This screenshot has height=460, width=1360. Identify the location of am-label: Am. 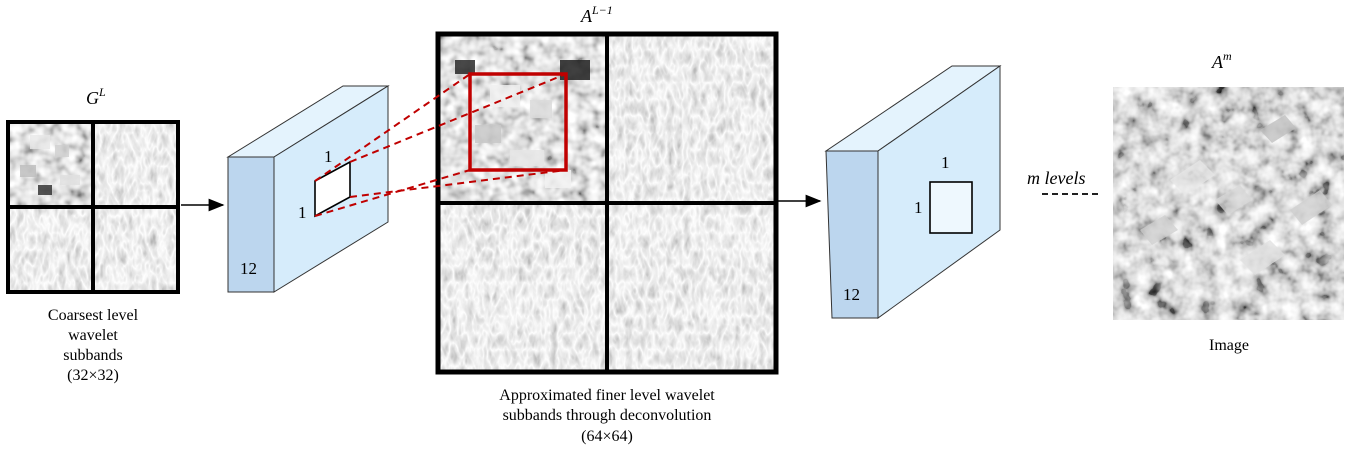
(1221, 60).